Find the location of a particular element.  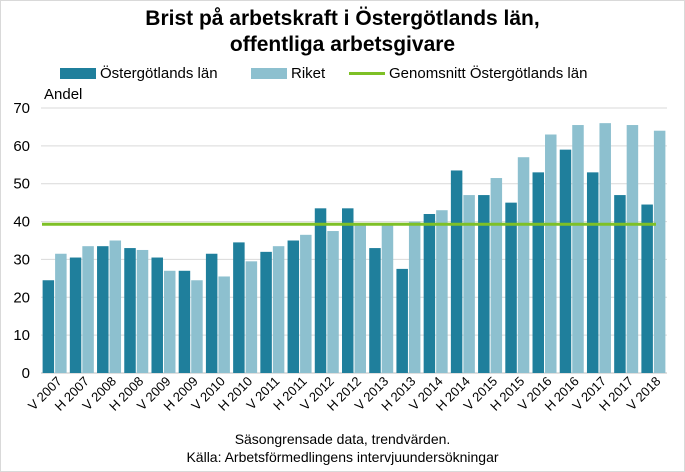

legend-label-average: Genomsnitt Östergötlands län is located at coordinates (488, 73).